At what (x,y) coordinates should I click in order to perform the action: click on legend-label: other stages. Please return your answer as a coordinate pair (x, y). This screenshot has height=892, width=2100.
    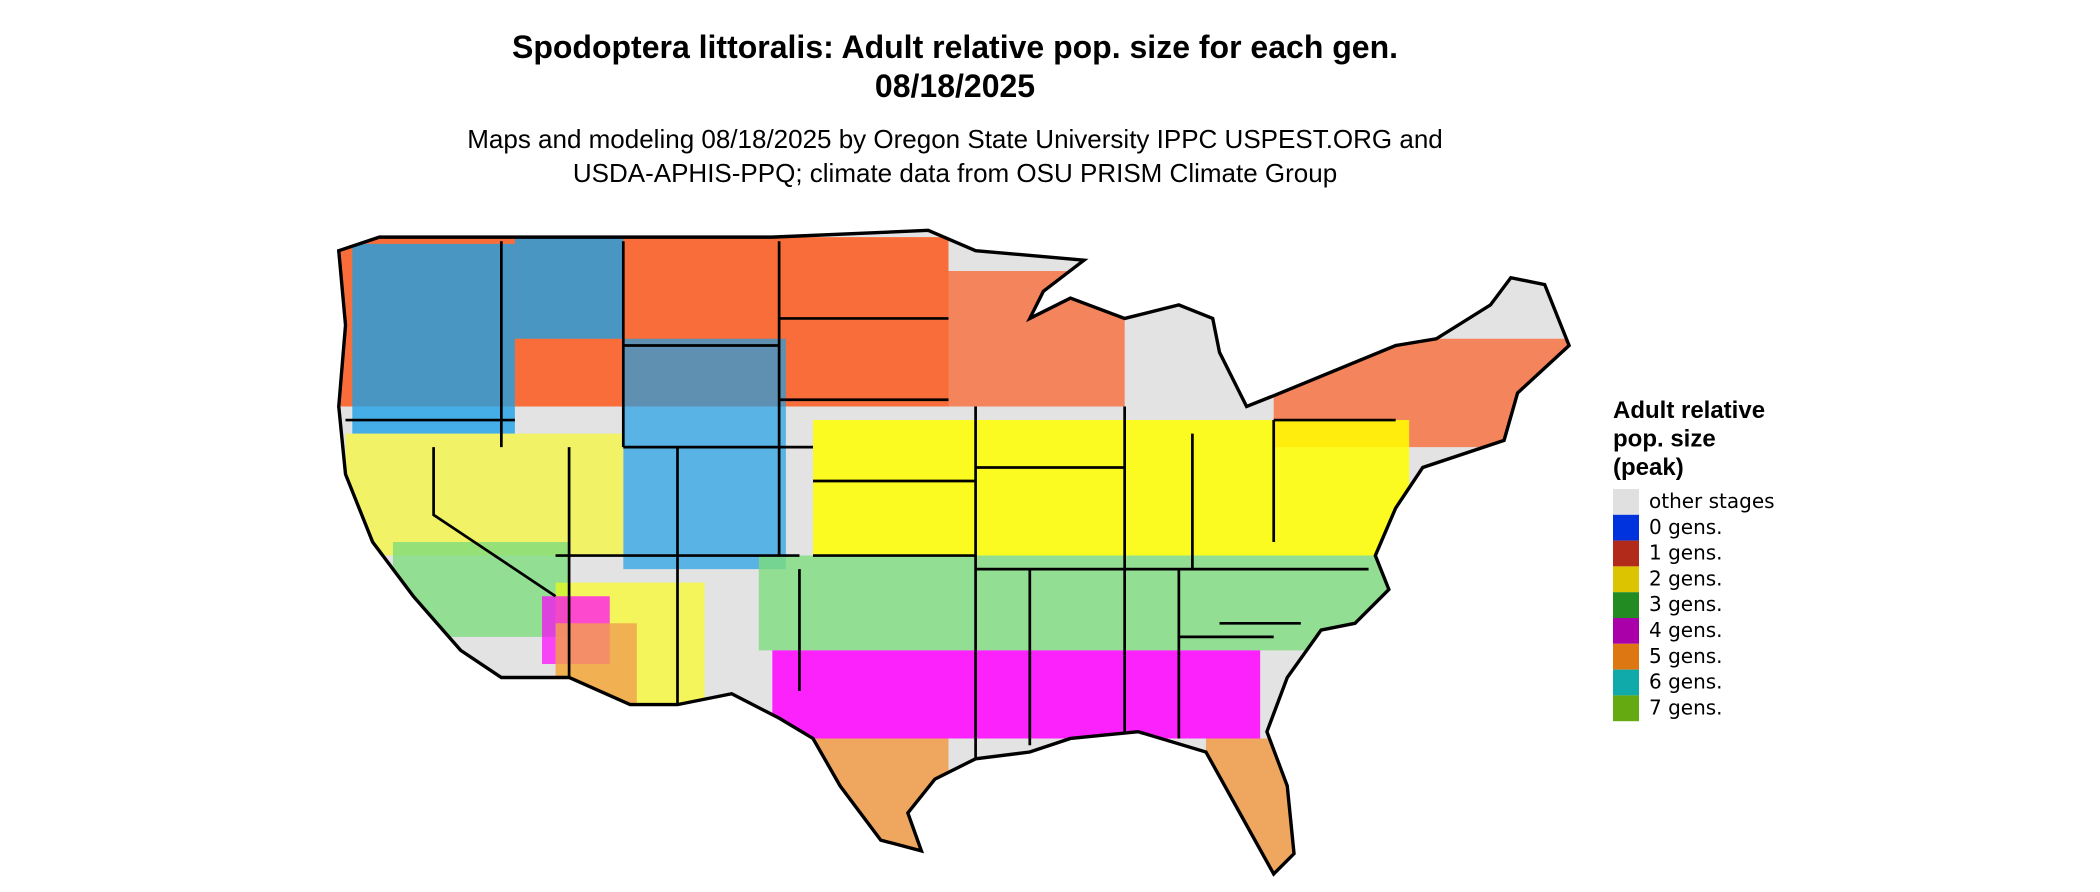
    Looking at the image, I should click on (1712, 501).